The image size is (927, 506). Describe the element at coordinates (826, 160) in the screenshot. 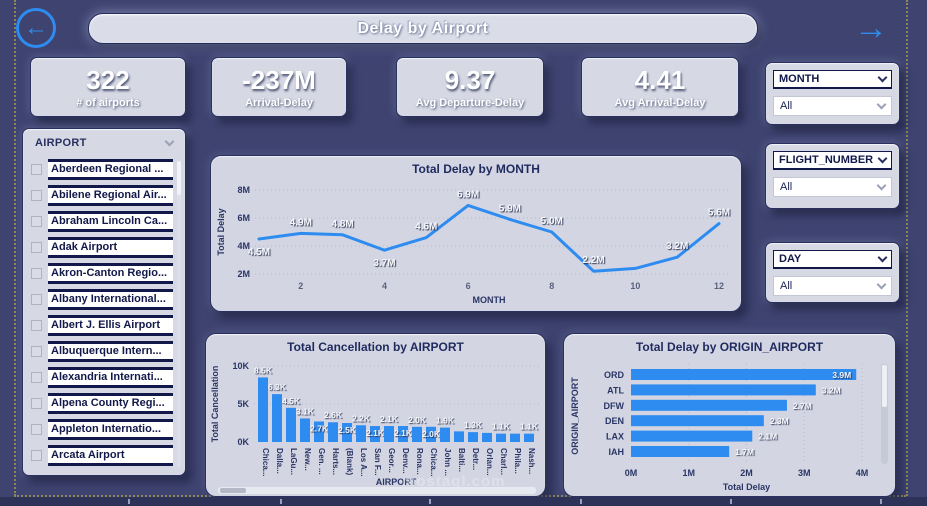

I see `slicer-header-label: FLIGHT_NUMBER` at that location.